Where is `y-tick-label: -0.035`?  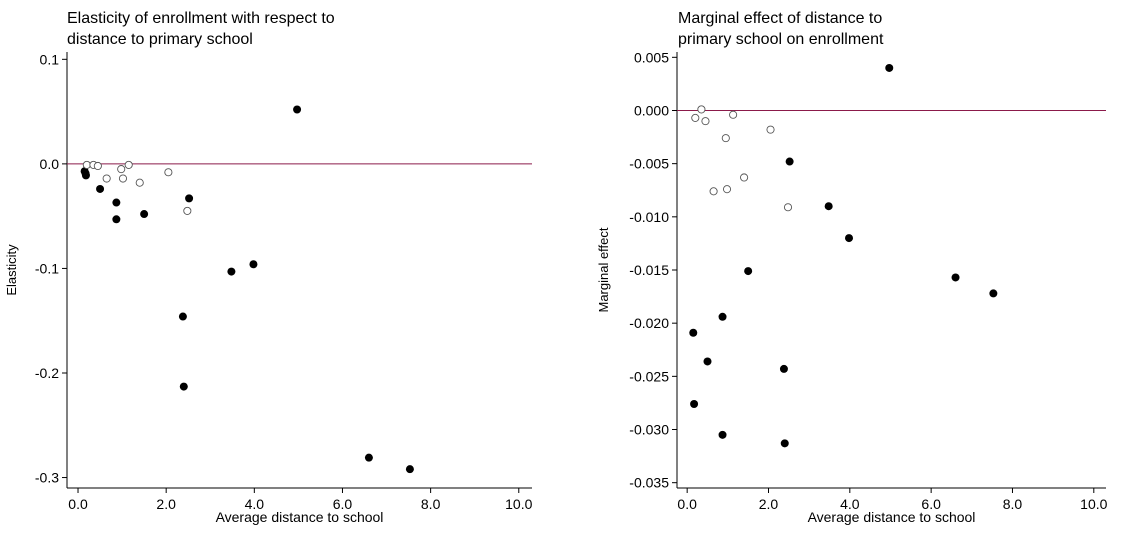
y-tick-label: -0.035 is located at coordinates (649, 483).